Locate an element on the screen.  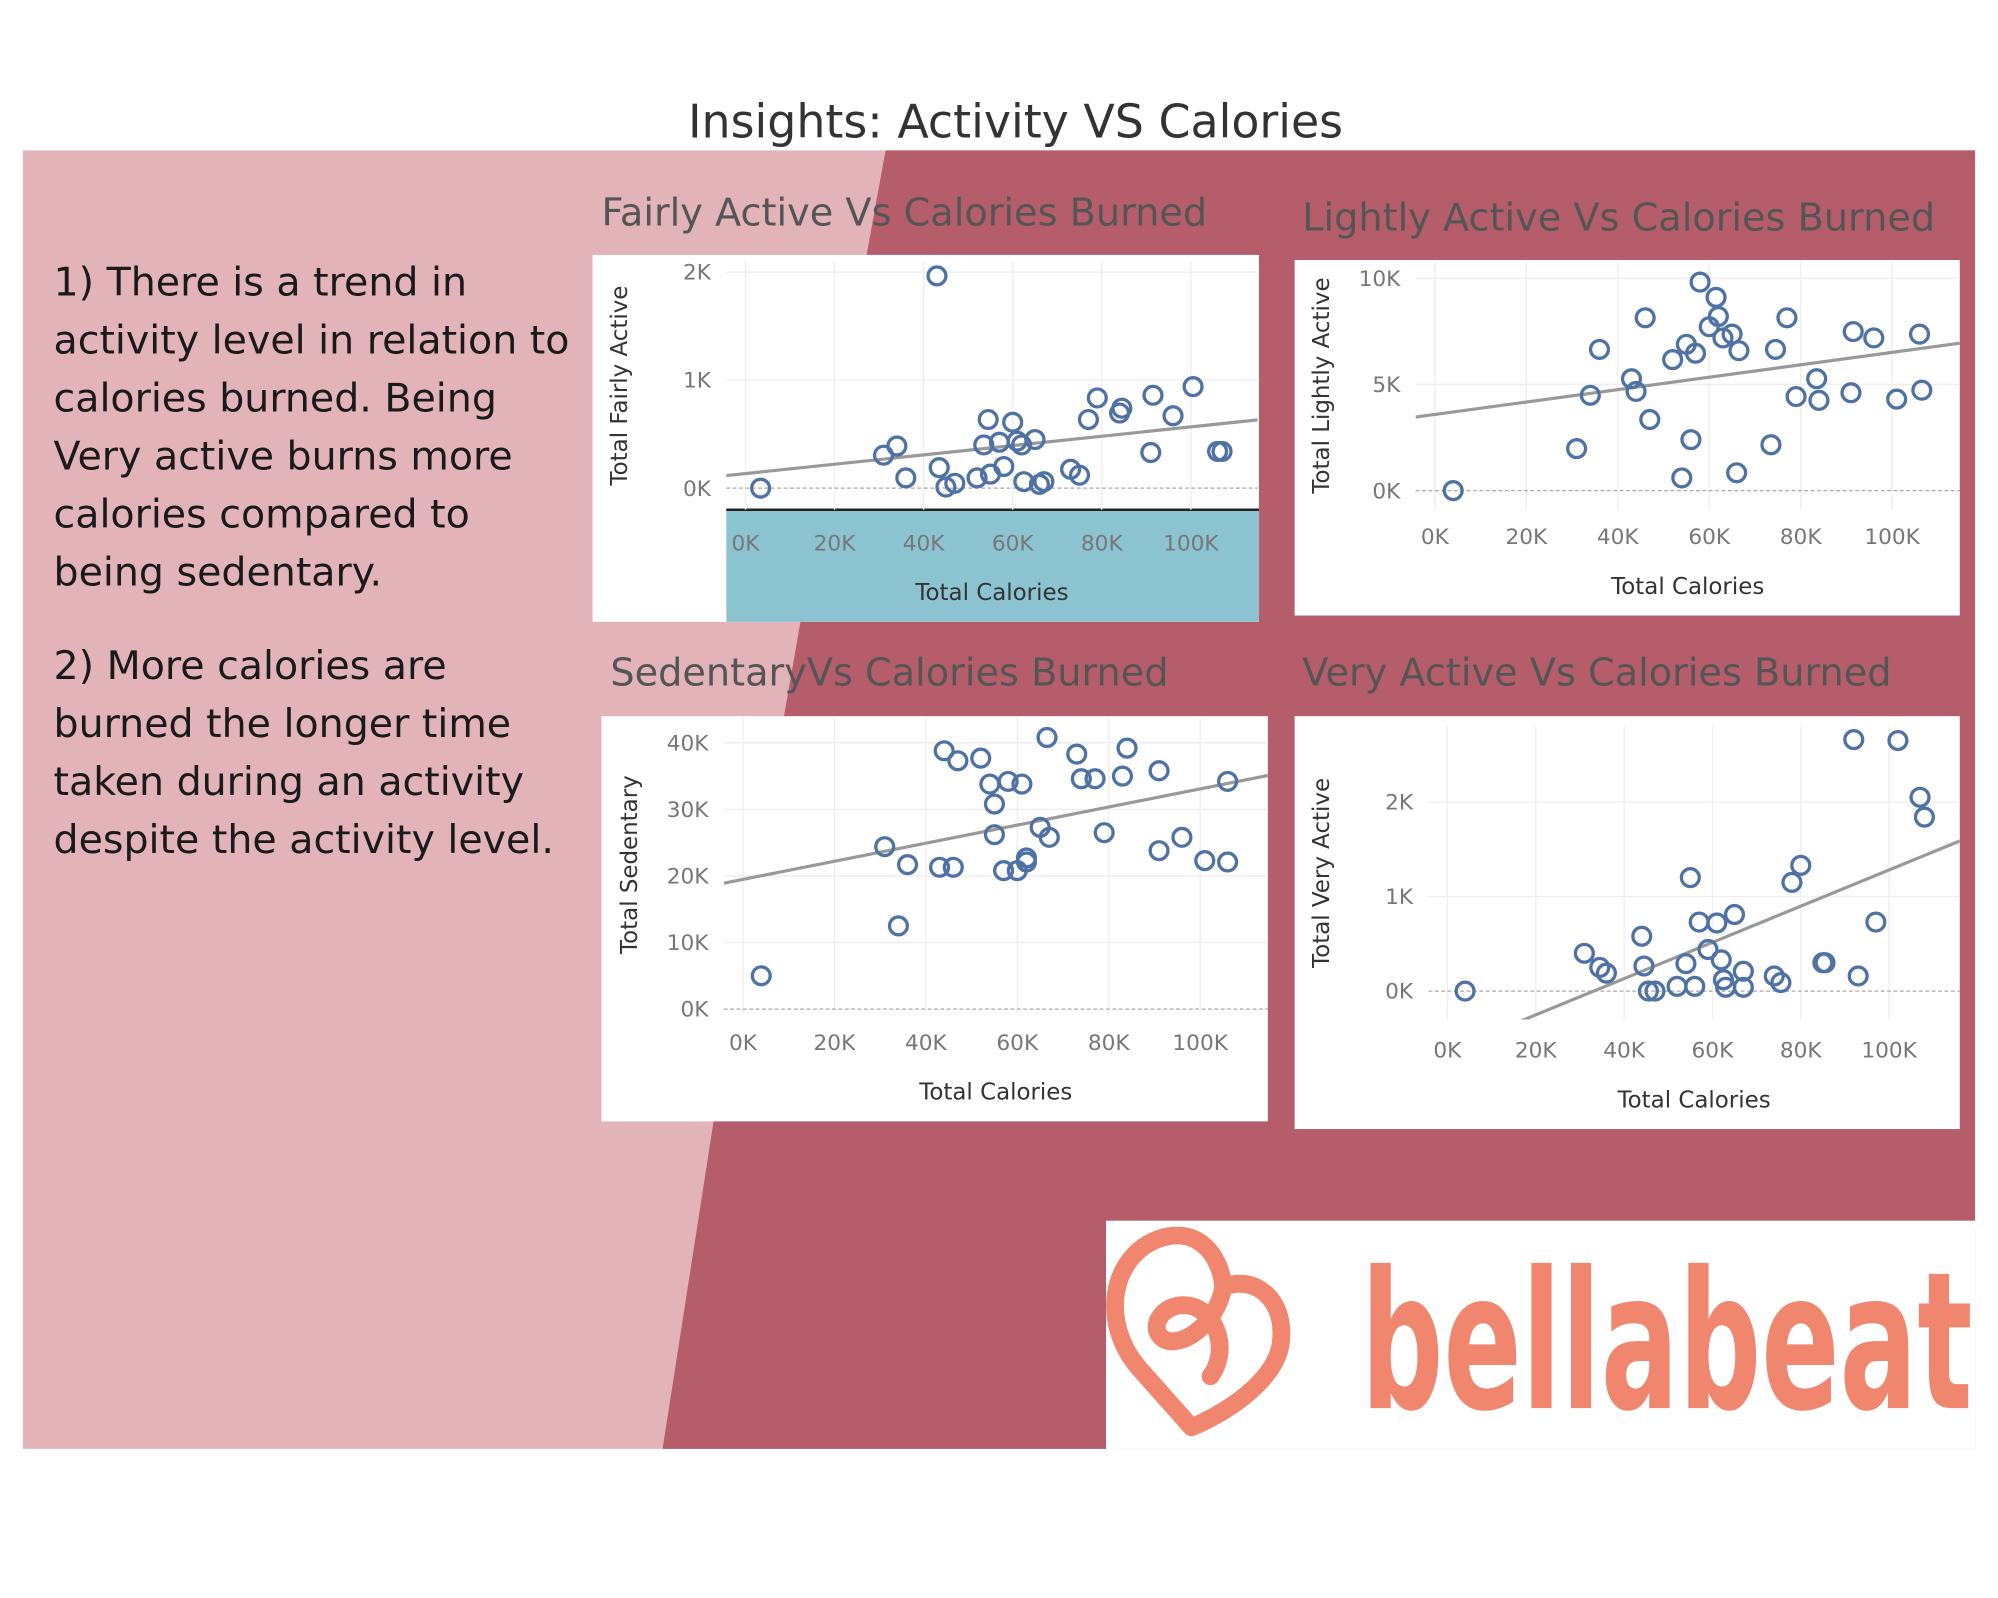
chart-title: Very Active Vs Calories Burned is located at coordinates (1596, 674).